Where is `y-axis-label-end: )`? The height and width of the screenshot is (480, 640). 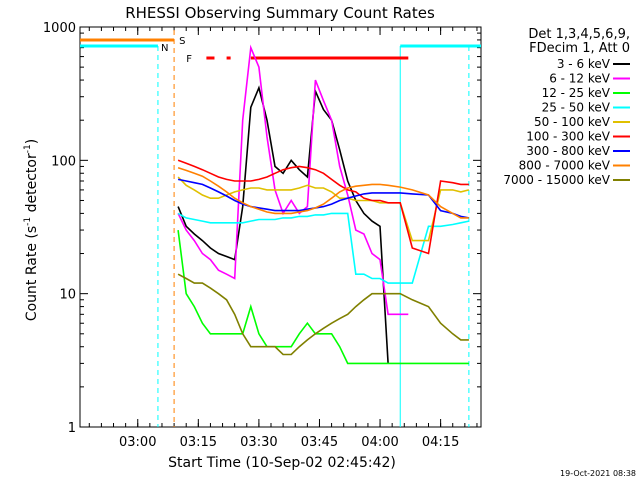 y-axis-label-end: ) is located at coordinates (32, 141).